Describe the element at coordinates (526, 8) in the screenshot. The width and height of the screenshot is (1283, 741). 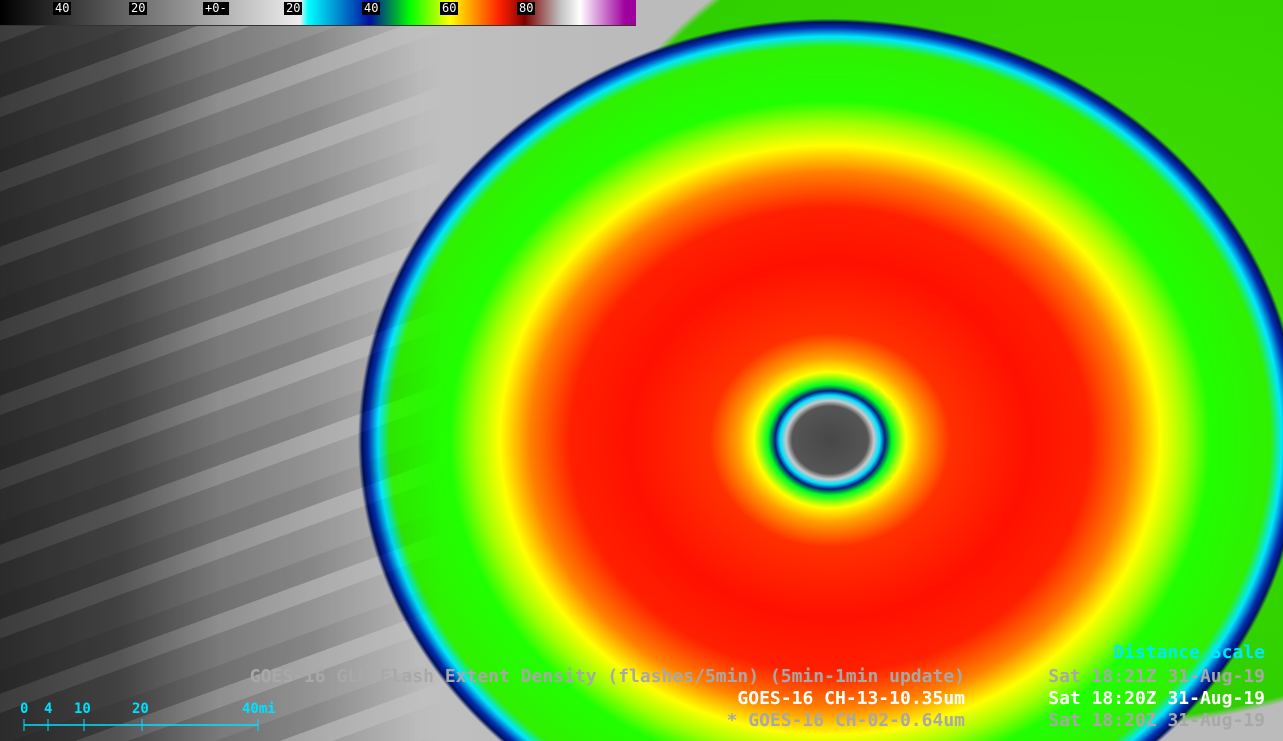
I see `colorbar-label: 80` at that location.